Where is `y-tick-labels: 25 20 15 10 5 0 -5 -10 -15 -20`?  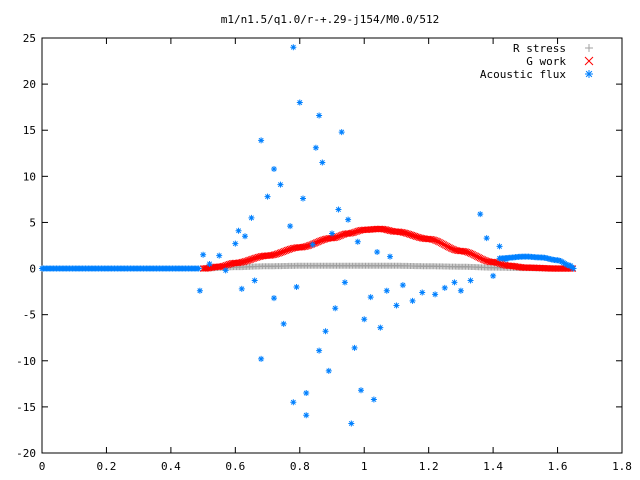 y-tick-labels: 25 20 15 10 5 0 -5 -10 -15 -20 is located at coordinates (26, 246).